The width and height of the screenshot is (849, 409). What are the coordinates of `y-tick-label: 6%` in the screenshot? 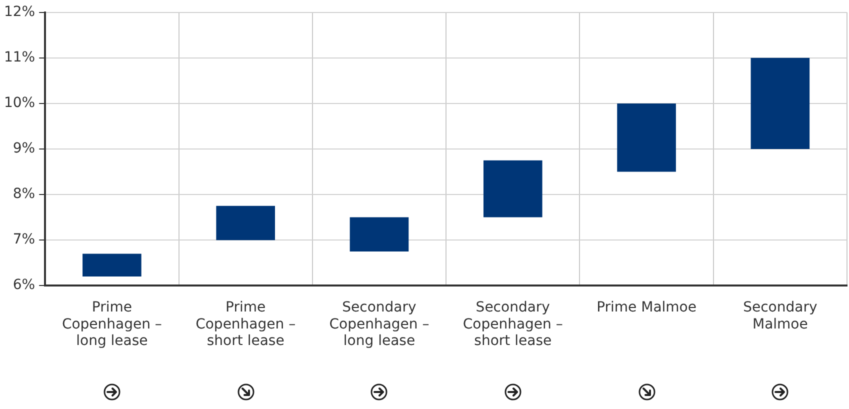 It's located at (24, 285).